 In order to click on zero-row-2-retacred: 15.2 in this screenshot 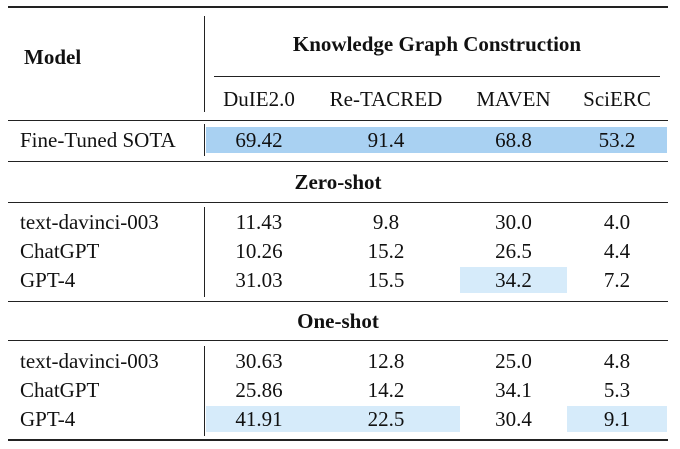, I will do `click(386, 251)`.